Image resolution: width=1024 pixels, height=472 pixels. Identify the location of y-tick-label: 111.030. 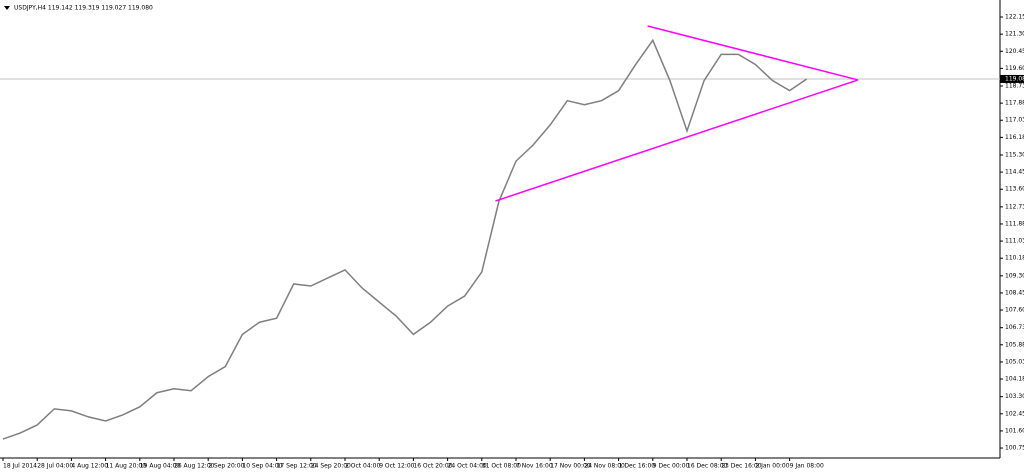
(1014, 241).